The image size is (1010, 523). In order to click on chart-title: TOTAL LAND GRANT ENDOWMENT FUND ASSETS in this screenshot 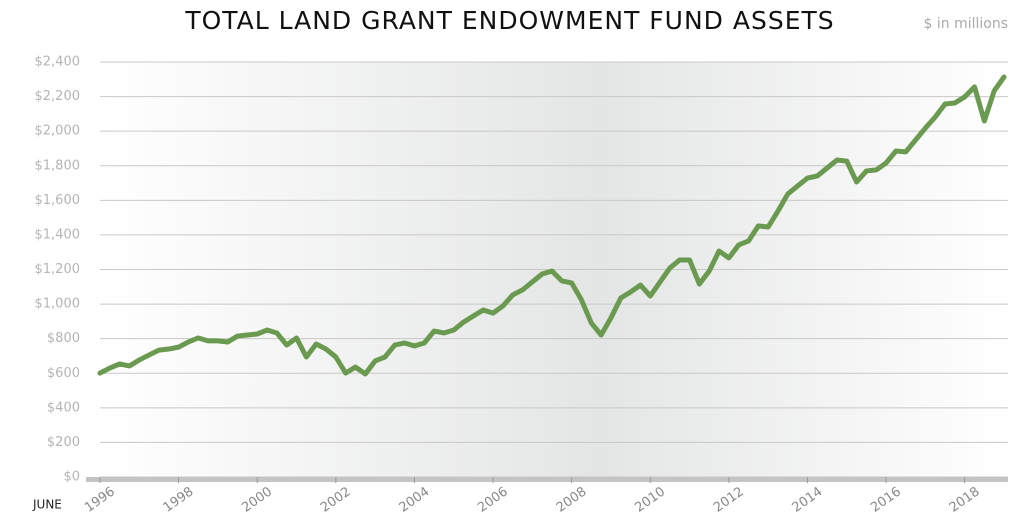, I will do `click(509, 20)`.